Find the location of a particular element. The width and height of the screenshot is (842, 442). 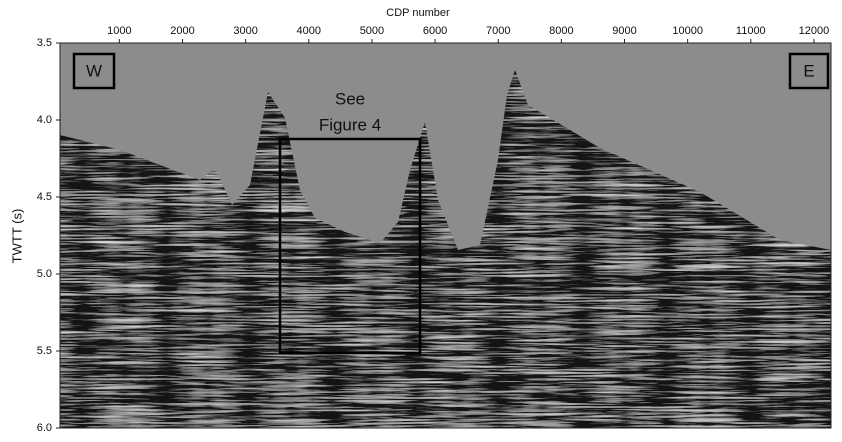

west-label: W is located at coordinates (94, 70).